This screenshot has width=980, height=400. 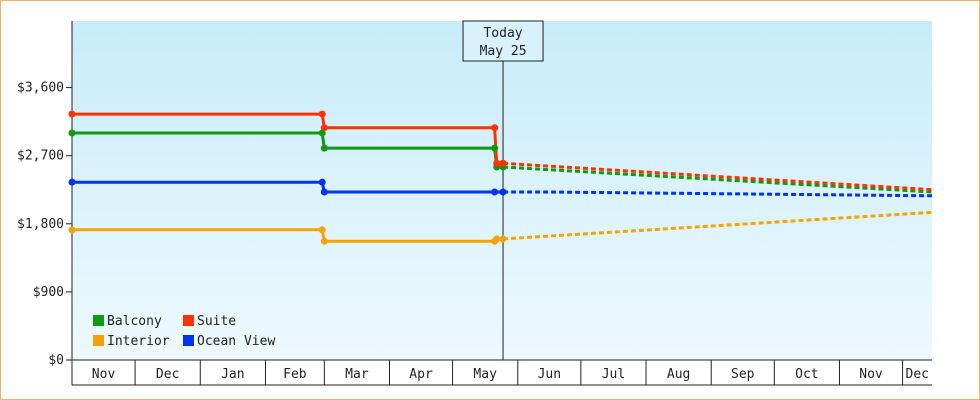 What do you see at coordinates (216, 321) in the screenshot?
I see `legend-label-suite: Suite` at bounding box center [216, 321].